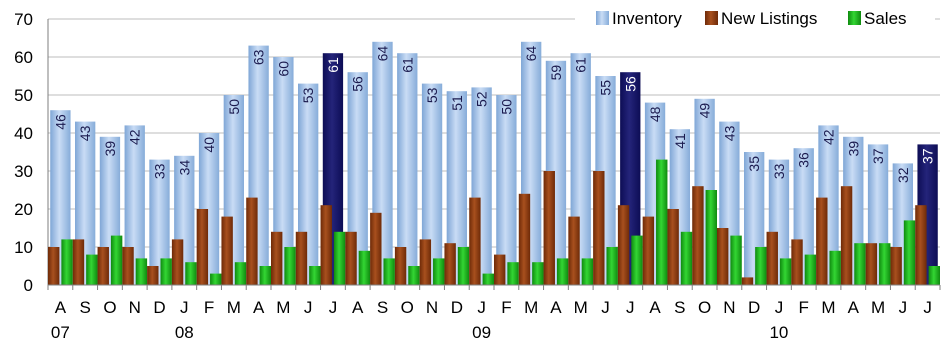 The image size is (943, 344). Describe the element at coordinates (481, 332) in the screenshot. I see `year-label: 09` at that location.